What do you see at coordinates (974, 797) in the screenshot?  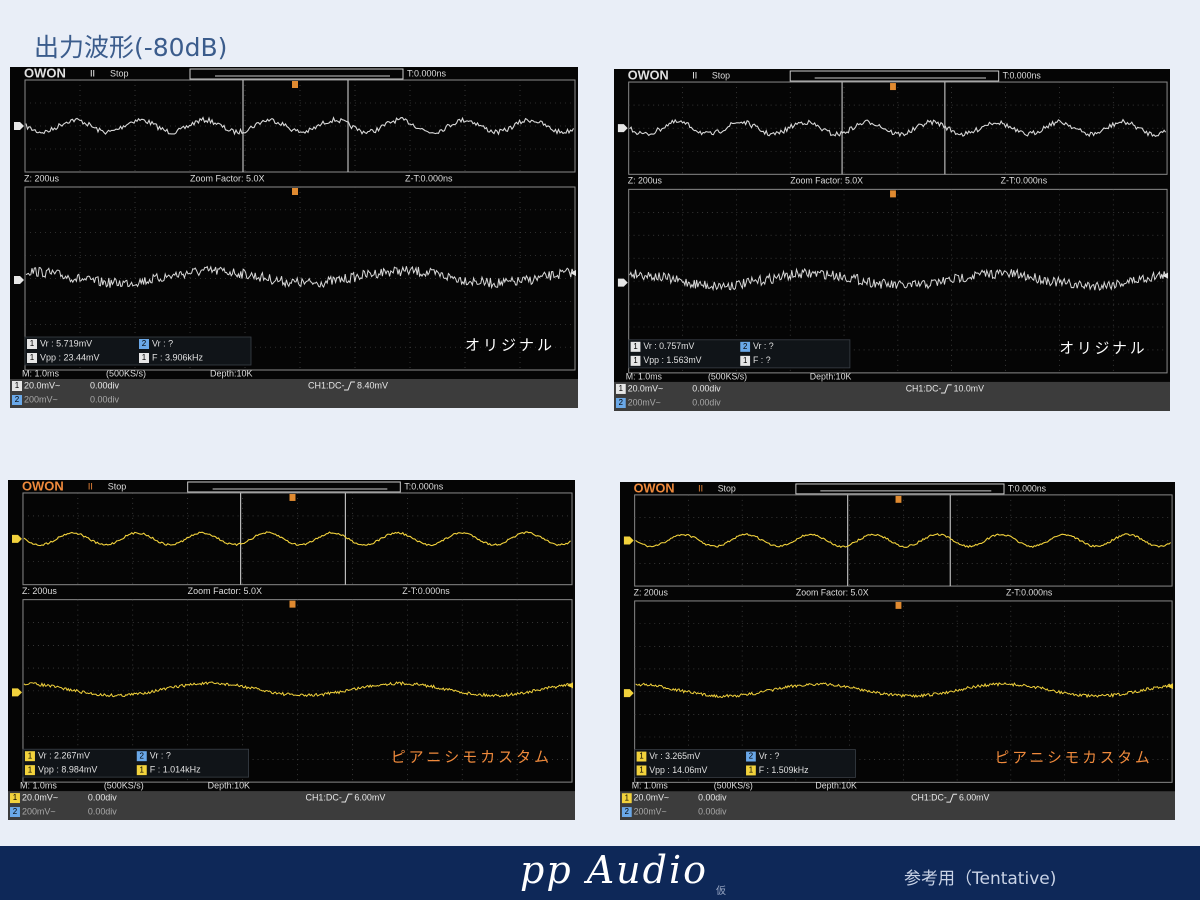 I see `trigger-level: 6.00mV` at bounding box center [974, 797].